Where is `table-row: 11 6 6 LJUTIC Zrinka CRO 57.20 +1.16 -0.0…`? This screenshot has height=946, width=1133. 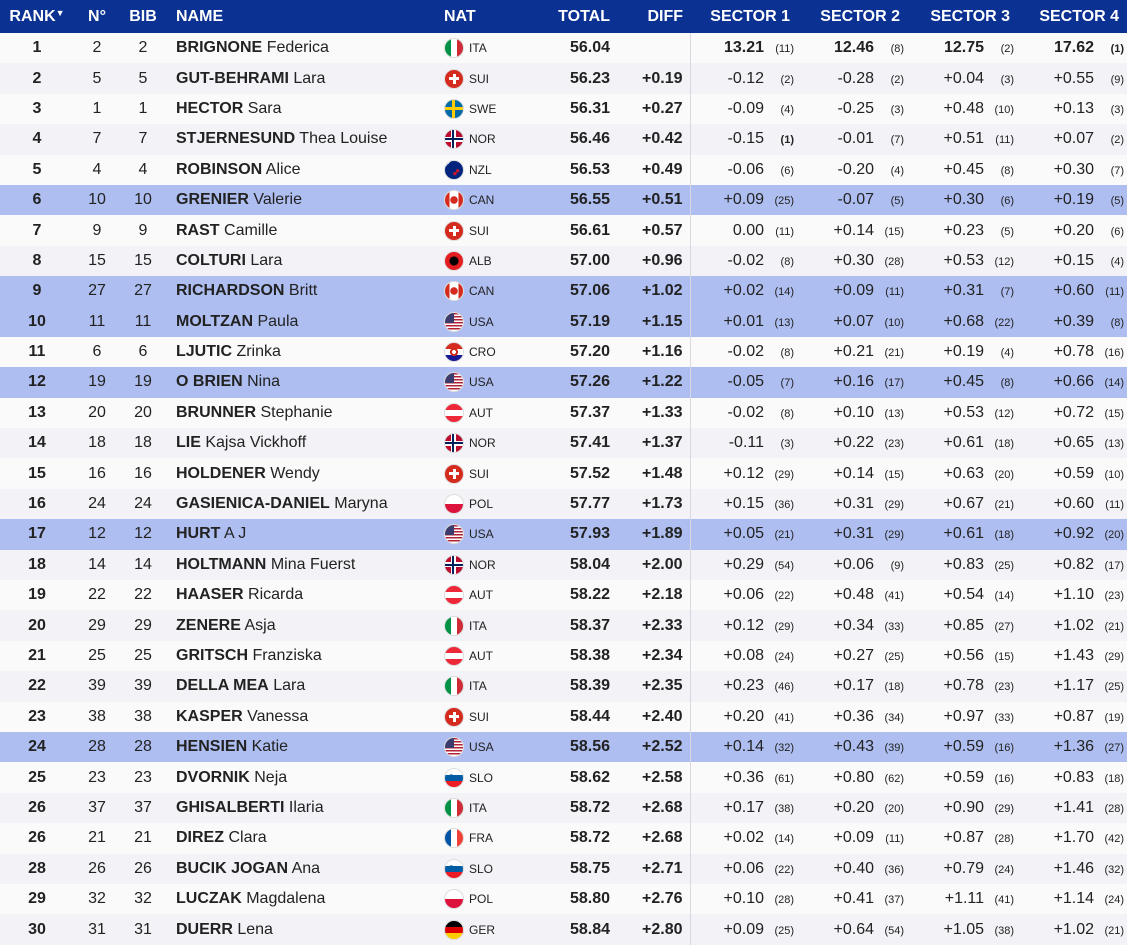
table-row: 11 6 6 LJUTIC Zrinka CRO 57.20 +1.16 -0.0… is located at coordinates (564, 352).